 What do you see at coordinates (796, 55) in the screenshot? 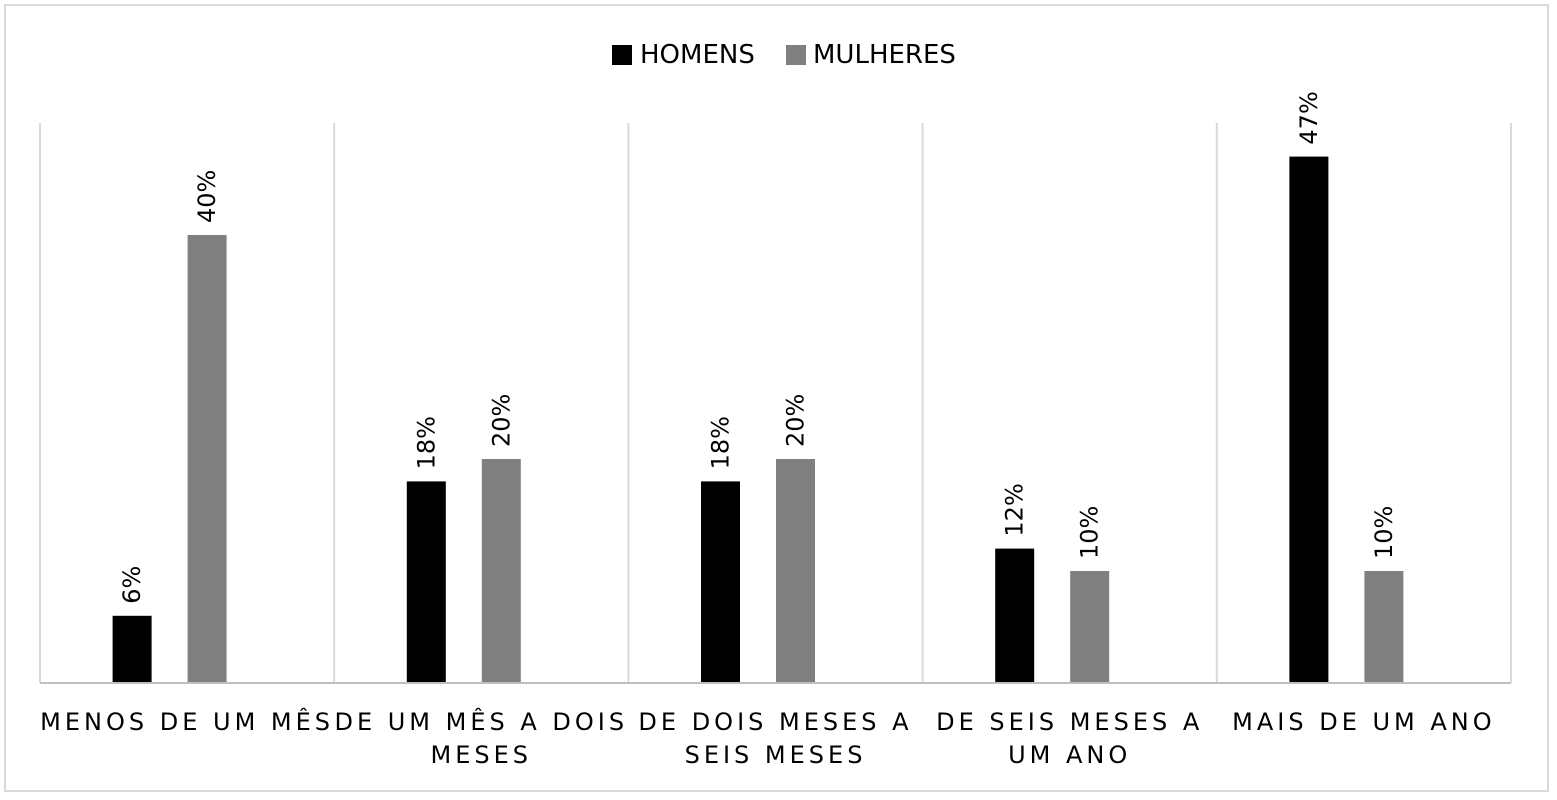
I see `legend-swatch-mulheres` at bounding box center [796, 55].